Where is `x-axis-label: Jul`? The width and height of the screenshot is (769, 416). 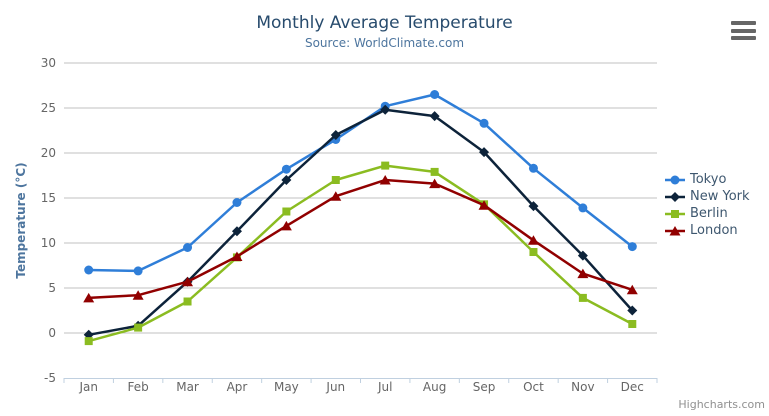
x-axis-label: Jul is located at coordinates (384, 387).